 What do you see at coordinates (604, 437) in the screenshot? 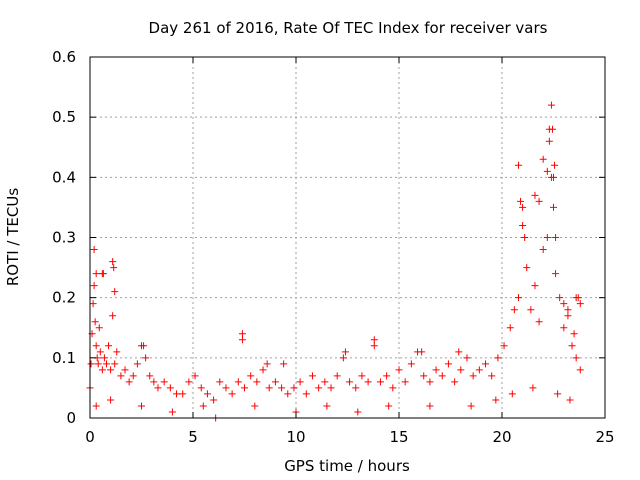
I see `x-tick-label: 25` at bounding box center [604, 437].